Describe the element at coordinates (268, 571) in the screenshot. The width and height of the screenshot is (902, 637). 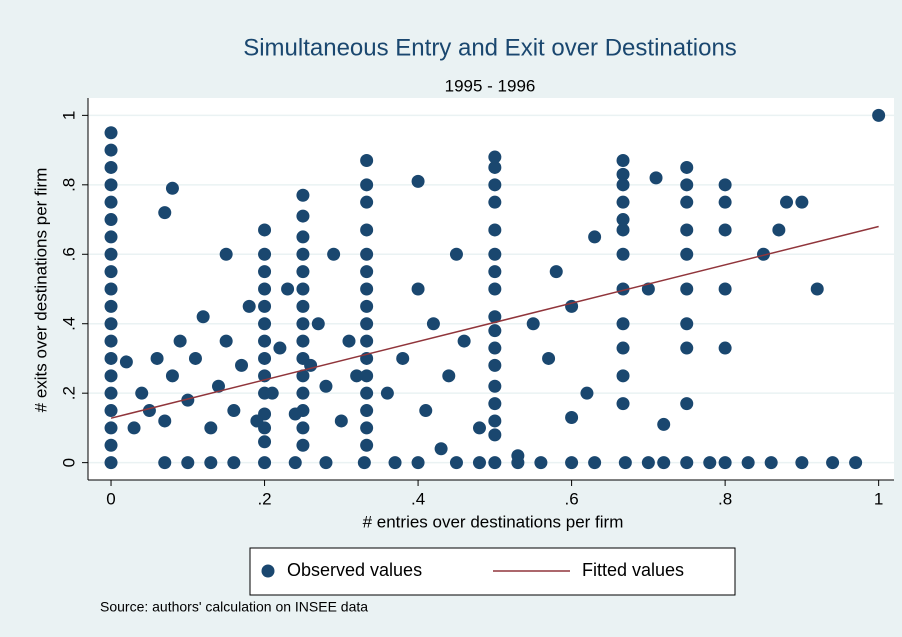
I see `legend-swatch` at that location.